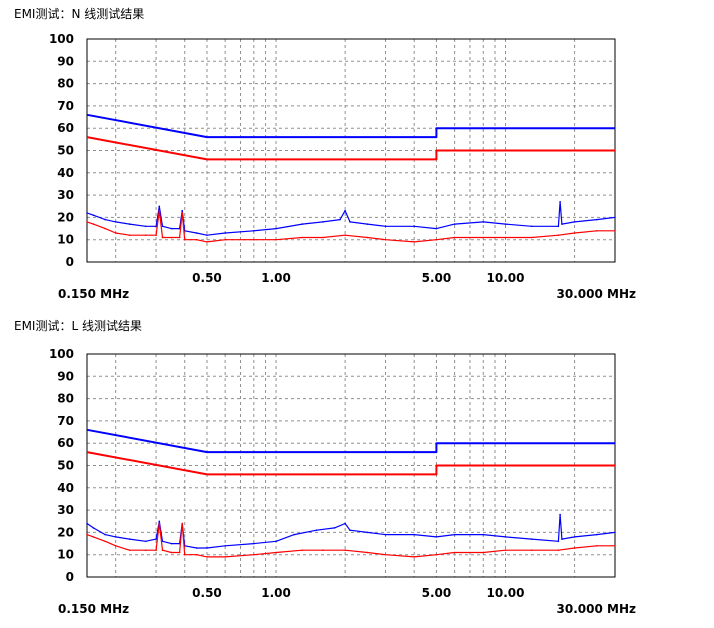 Image resolution: width=714 pixels, height=628 pixels. I want to click on y-tick-label: 80, so click(65, 84).